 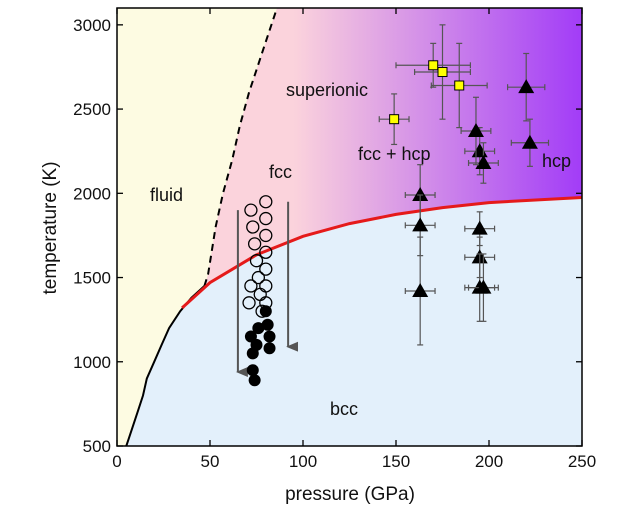 What do you see at coordinates (394, 154) in the screenshot?
I see `label-fcc-hcp: fcc + hcp` at bounding box center [394, 154].